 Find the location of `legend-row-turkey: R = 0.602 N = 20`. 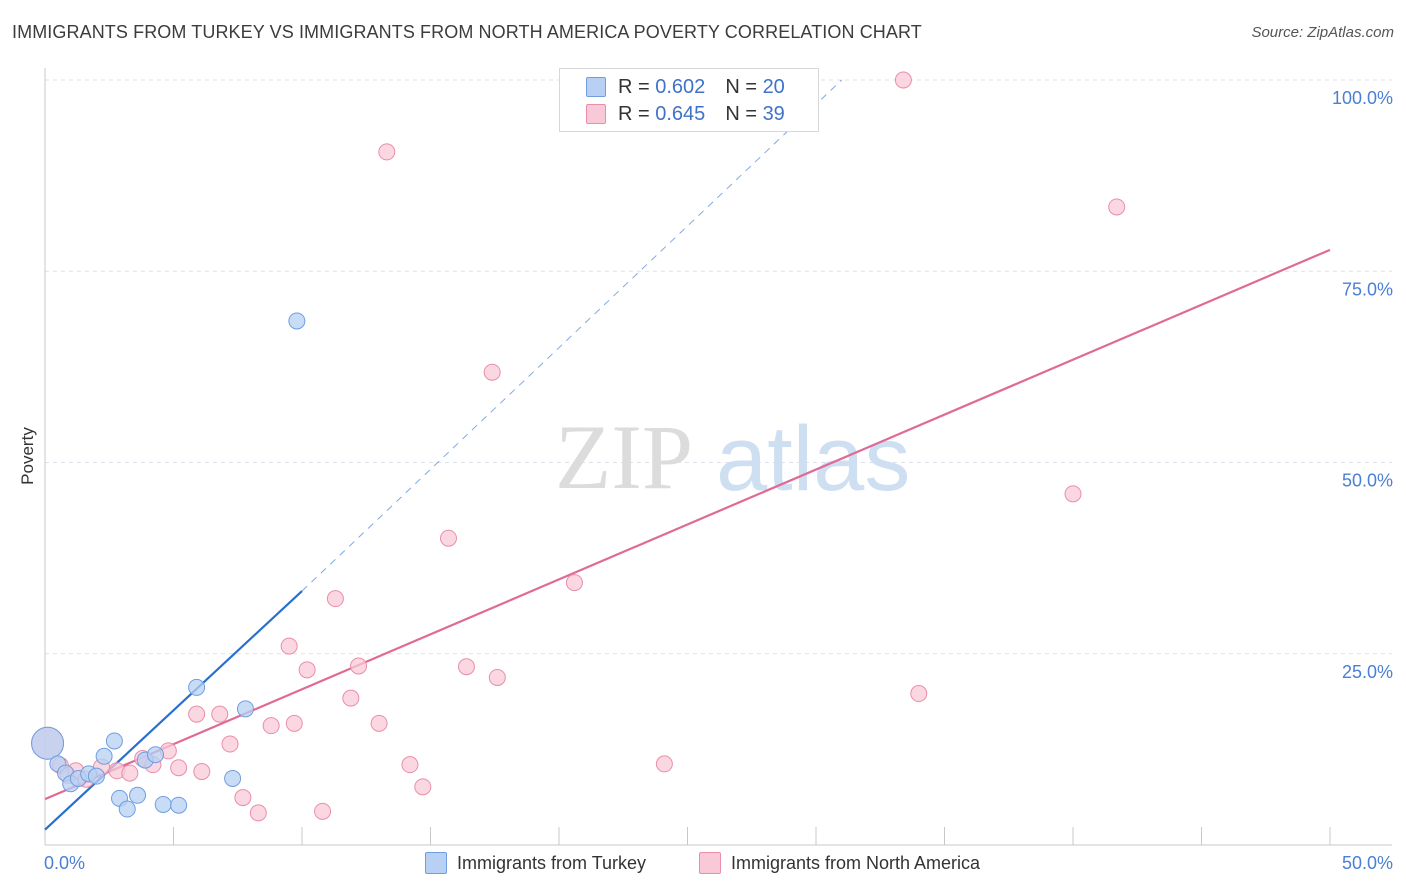

legend-row-turkey: R = 0.602 N = 20 is located at coordinates (685, 87).